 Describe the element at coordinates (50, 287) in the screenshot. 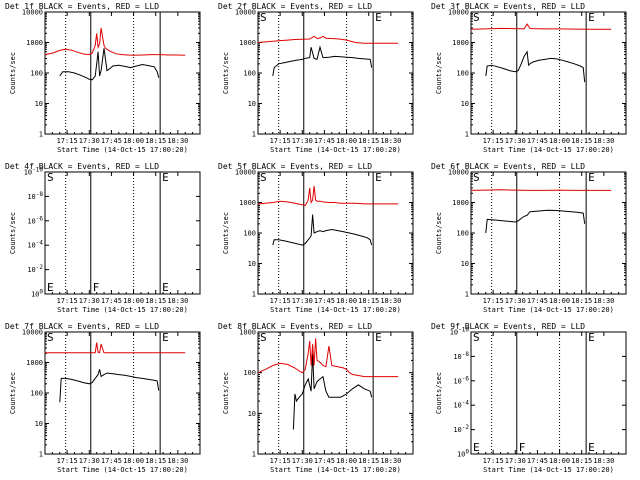

I see `marker-e-bottom-left: E` at that location.